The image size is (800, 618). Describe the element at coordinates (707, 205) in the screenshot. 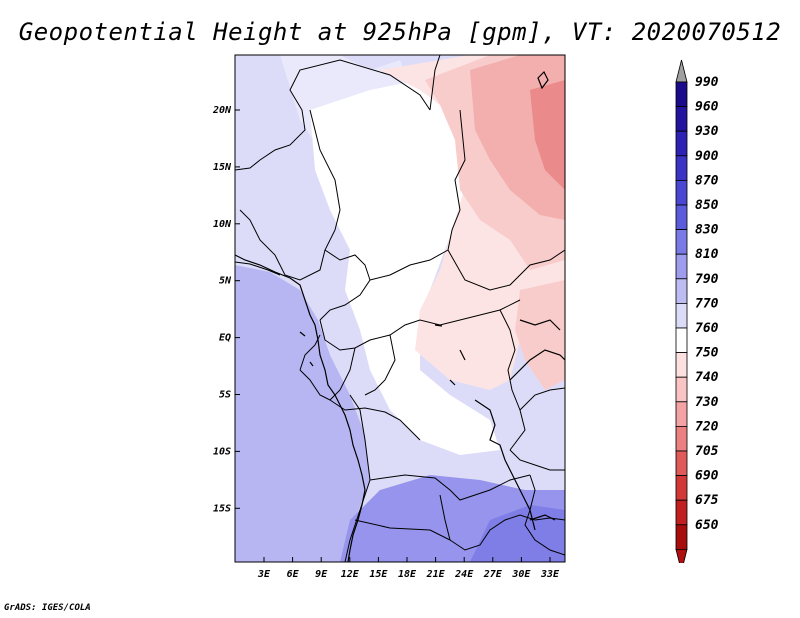

I see `colorbar-level-label: 850` at that location.